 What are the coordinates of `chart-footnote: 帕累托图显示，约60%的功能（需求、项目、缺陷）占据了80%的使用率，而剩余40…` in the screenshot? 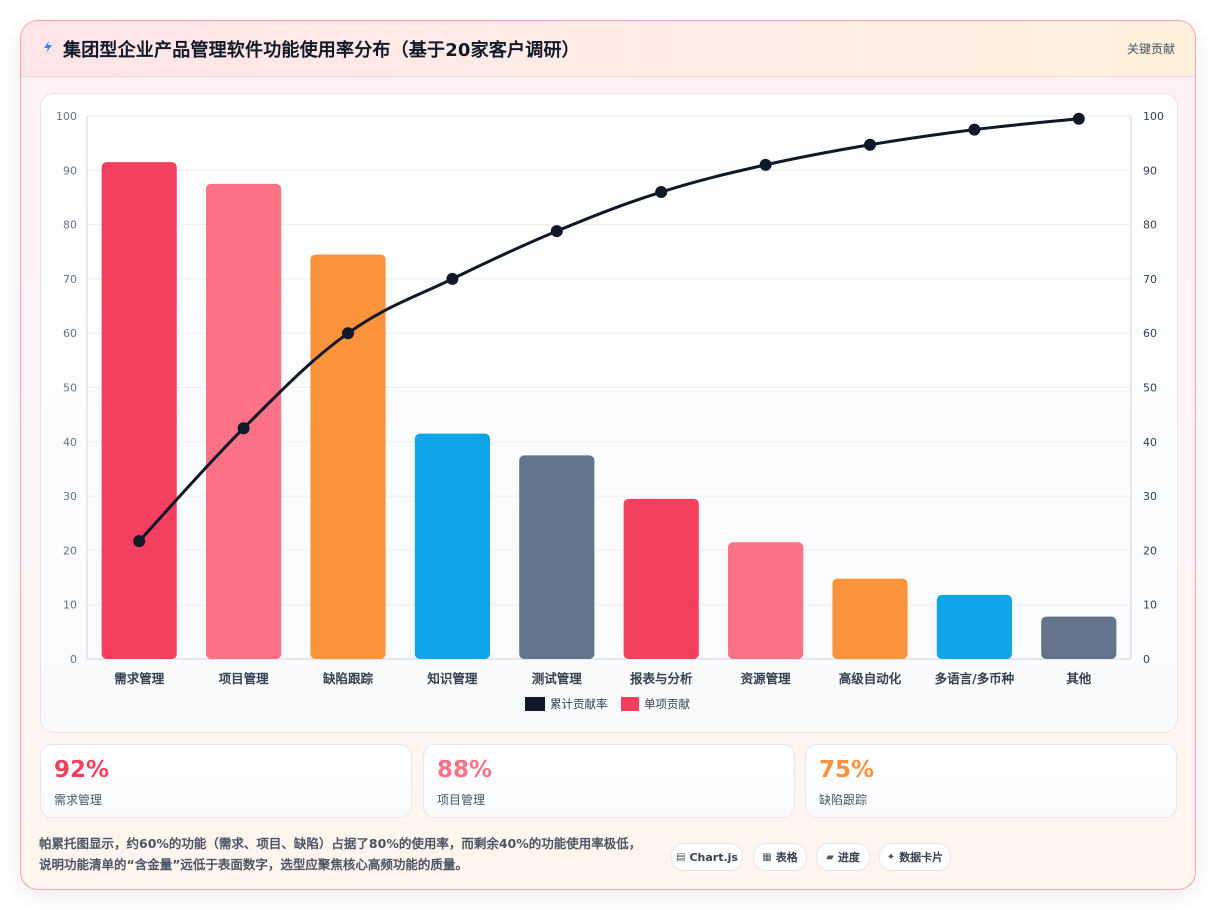 It's located at (349, 854).